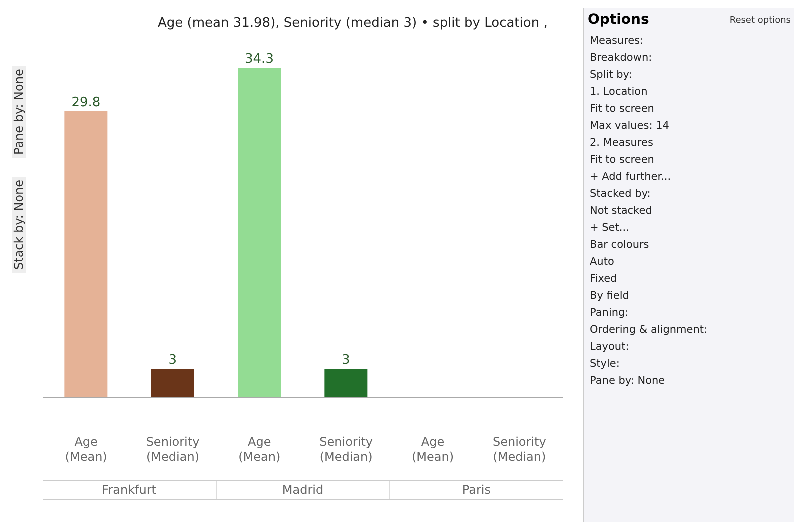  What do you see at coordinates (629, 126) in the screenshot?
I see `text: Max values: 14` at bounding box center [629, 126].